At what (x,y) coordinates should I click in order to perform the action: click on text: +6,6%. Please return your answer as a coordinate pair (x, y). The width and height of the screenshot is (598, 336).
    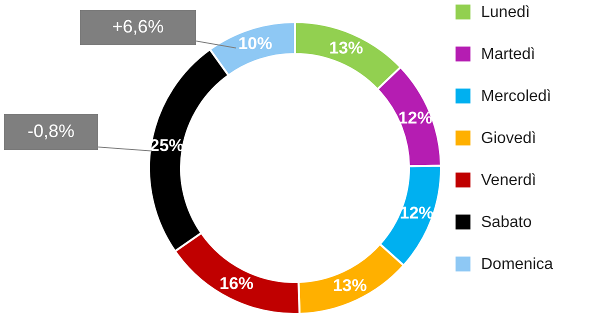
    Looking at the image, I should click on (138, 26).